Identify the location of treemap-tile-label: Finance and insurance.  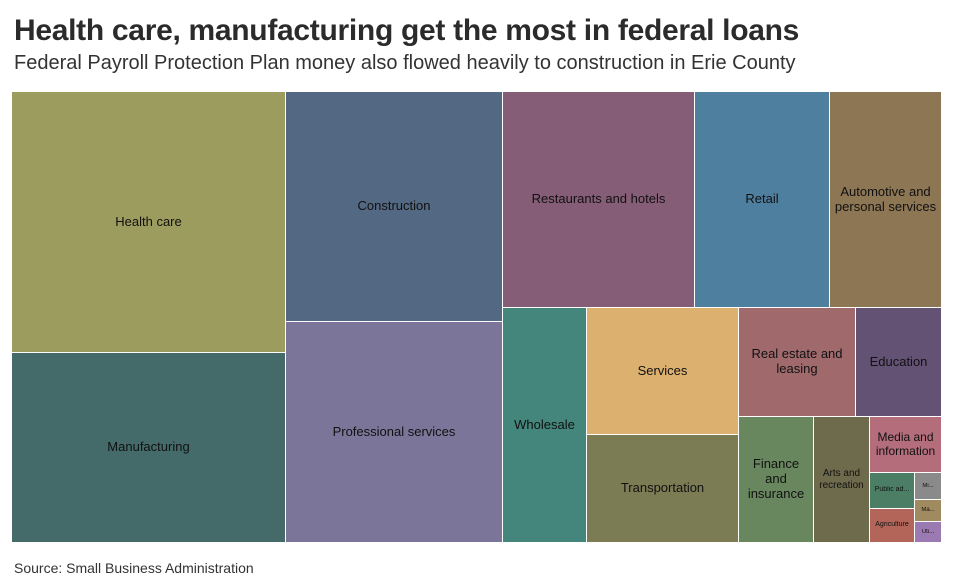
(776, 479).